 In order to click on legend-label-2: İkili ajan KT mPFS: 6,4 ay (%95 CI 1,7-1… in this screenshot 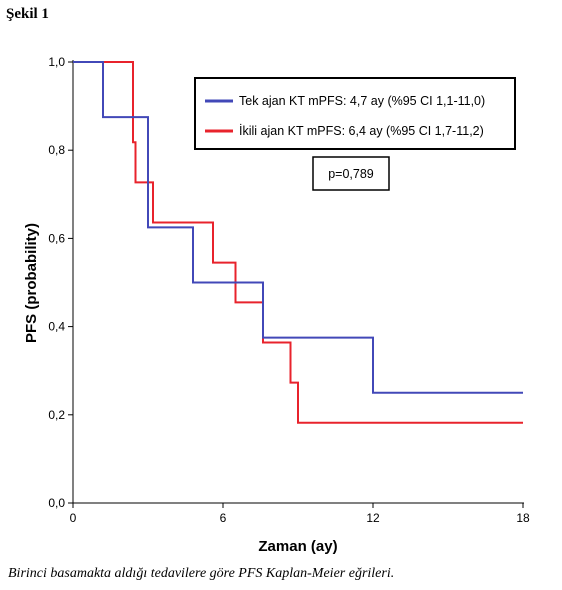, I will do `click(361, 131)`.